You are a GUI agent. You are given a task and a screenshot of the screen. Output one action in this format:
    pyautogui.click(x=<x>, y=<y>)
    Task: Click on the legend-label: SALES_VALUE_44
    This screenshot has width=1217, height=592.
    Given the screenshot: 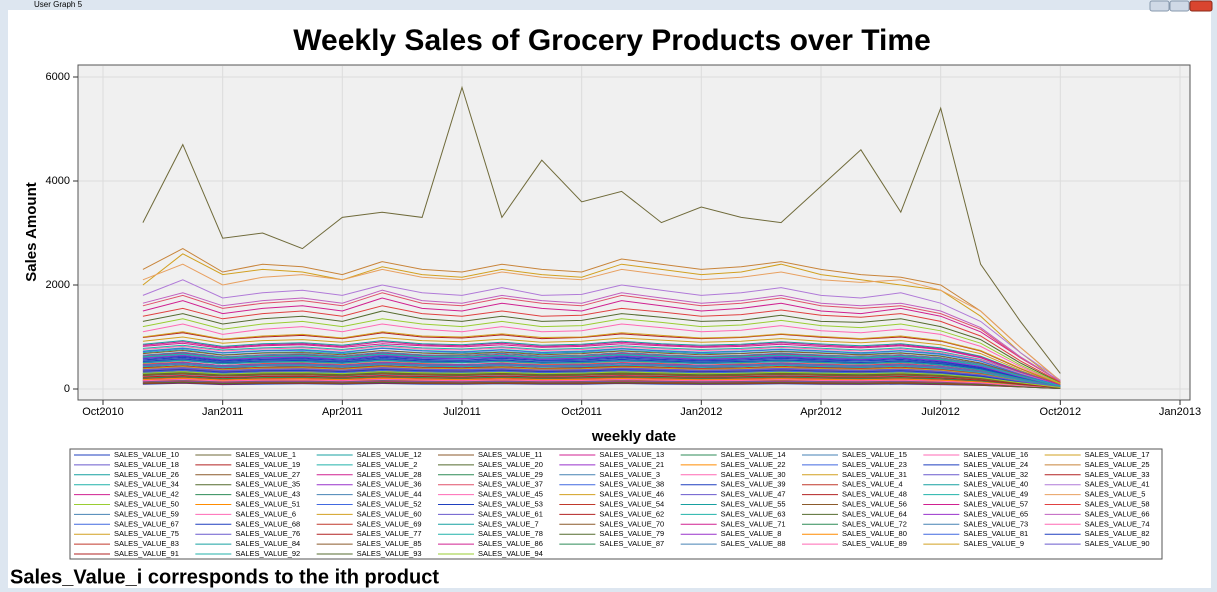 What is the action you would take?
    pyautogui.click(x=389, y=494)
    